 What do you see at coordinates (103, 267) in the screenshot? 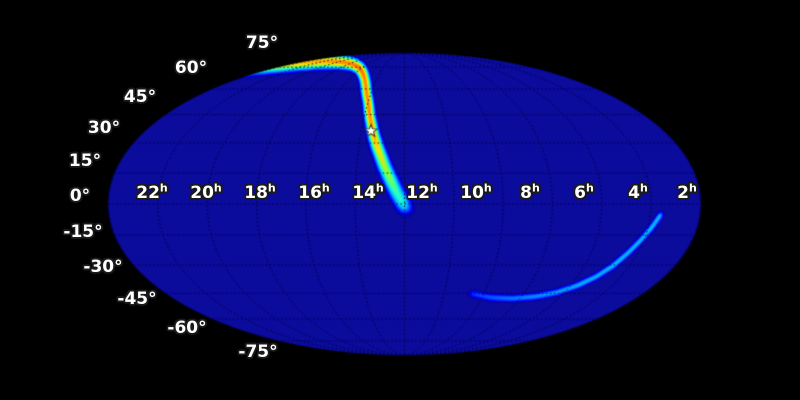
I see `dec-tick-label: -30°` at bounding box center [103, 267].